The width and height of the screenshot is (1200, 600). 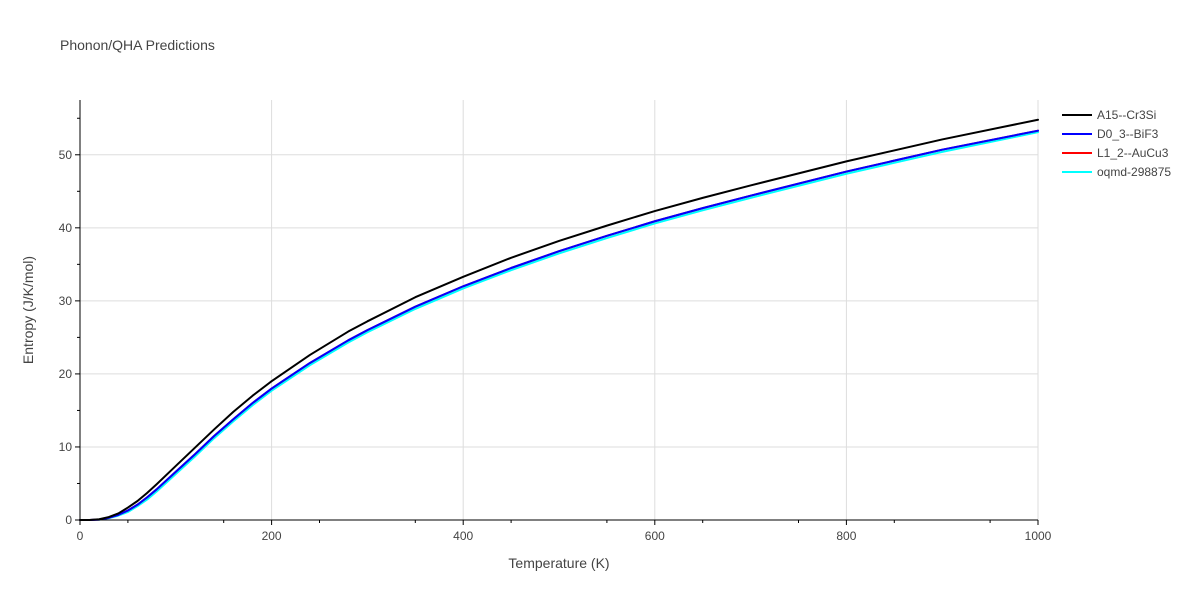 I want to click on x-tick-label: 400, so click(x=463, y=536).